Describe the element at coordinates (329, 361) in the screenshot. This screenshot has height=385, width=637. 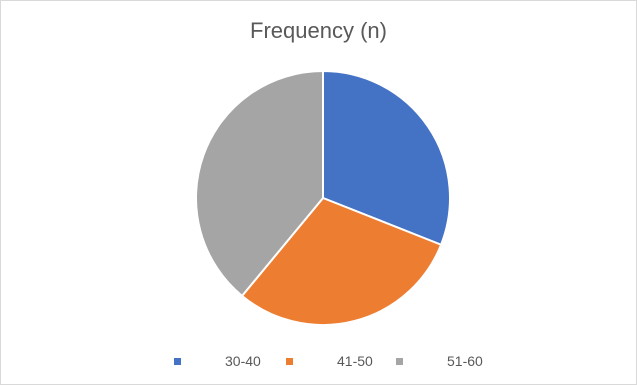
I see `legend-item-41-50: 41-50` at that location.